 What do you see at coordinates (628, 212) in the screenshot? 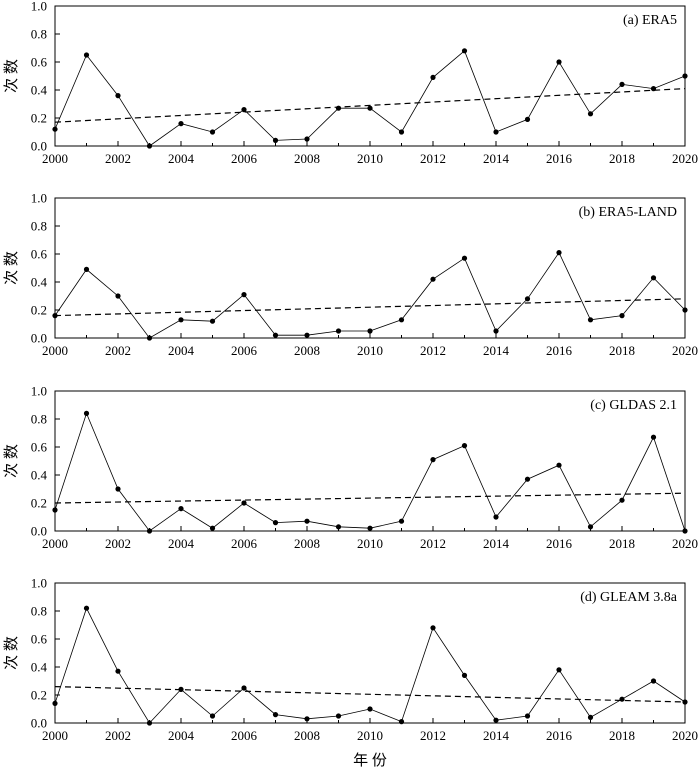
I see `panel-title: (b) ERA5-LAND` at bounding box center [628, 212].